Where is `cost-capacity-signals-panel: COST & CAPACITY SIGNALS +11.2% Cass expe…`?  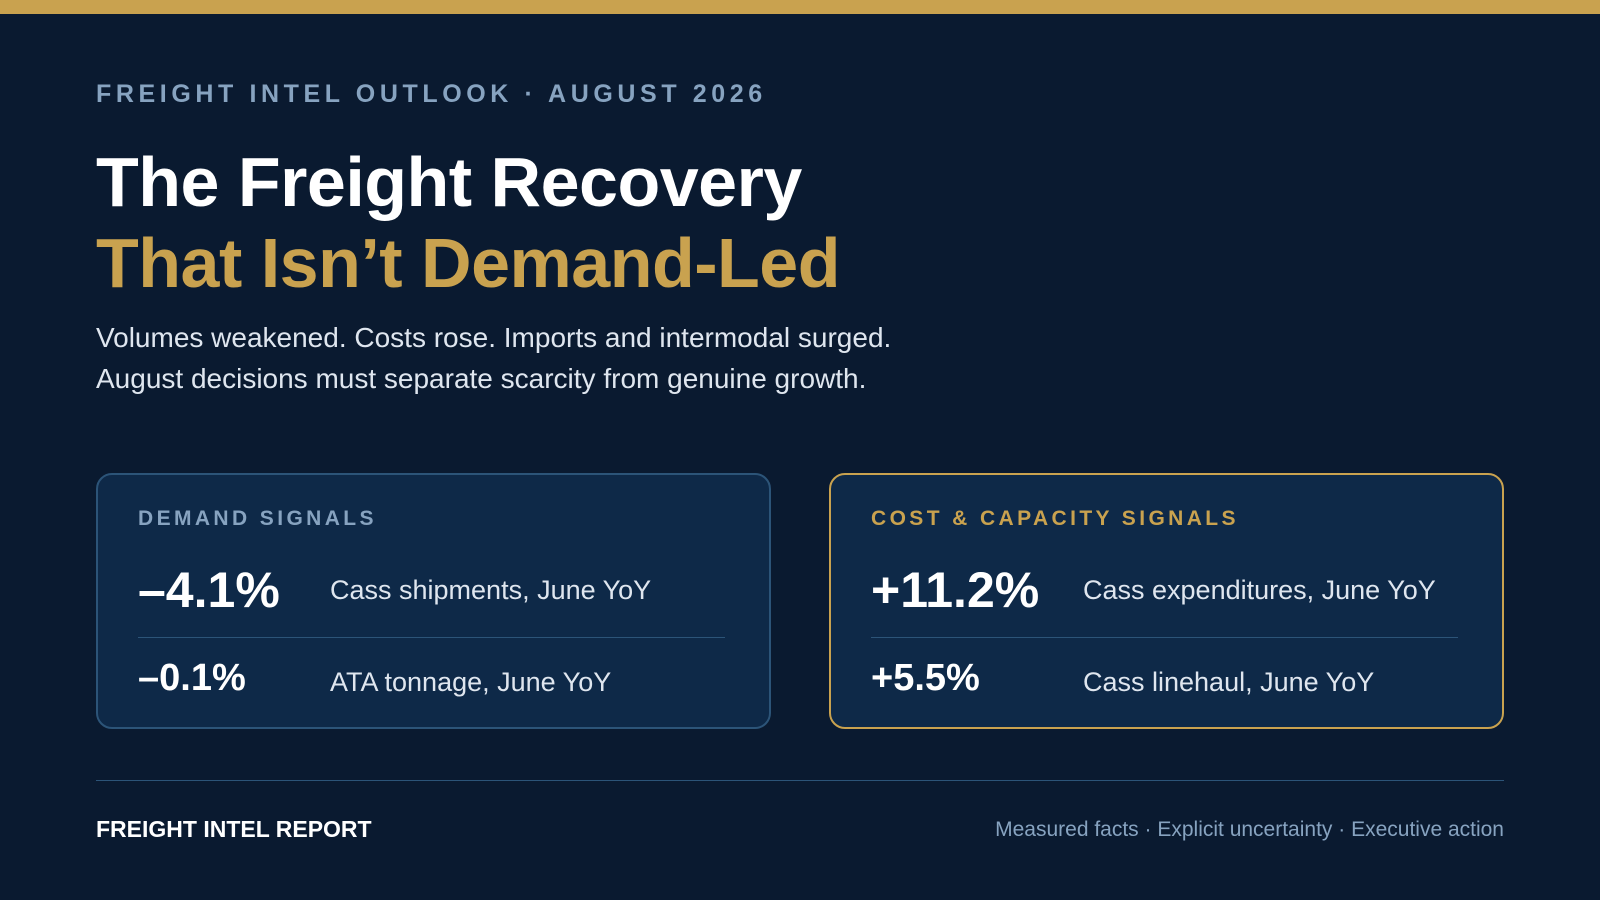 cost-capacity-signals-panel: COST & CAPACITY SIGNALS +11.2% Cass expe… is located at coordinates (1166, 601).